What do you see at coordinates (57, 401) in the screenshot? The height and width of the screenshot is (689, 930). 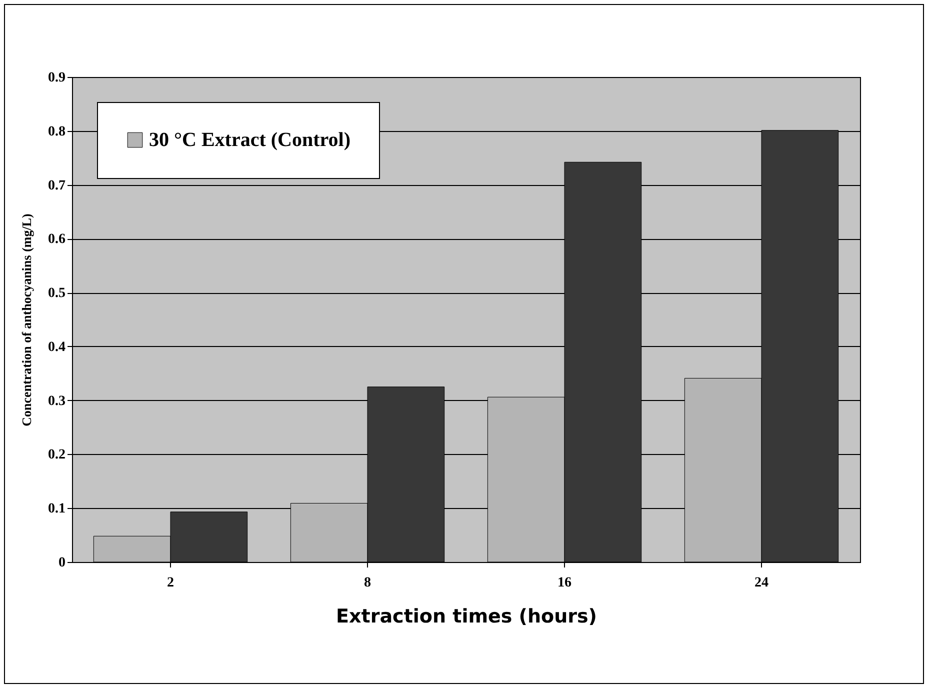 I see `y-tick-label: 0.3` at bounding box center [57, 401].